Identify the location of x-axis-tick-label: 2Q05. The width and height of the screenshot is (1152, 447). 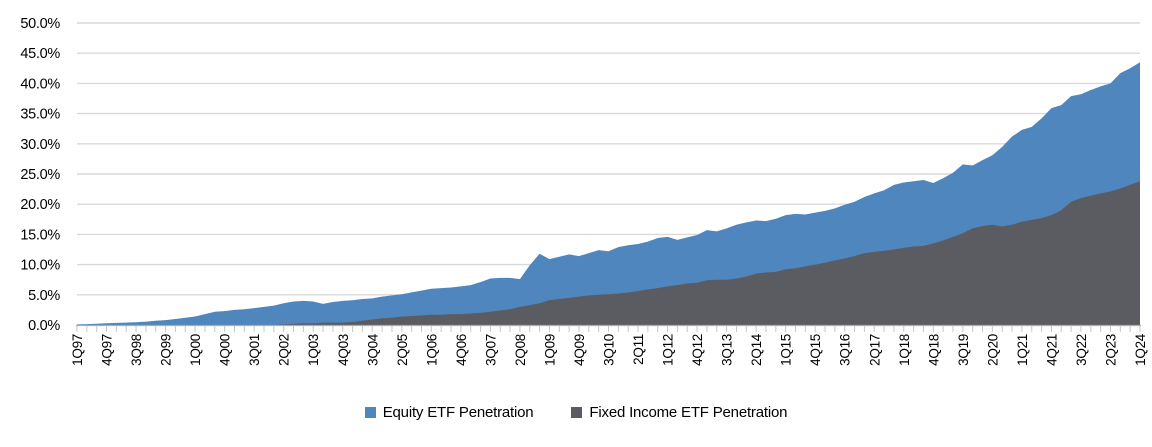
(402, 350).